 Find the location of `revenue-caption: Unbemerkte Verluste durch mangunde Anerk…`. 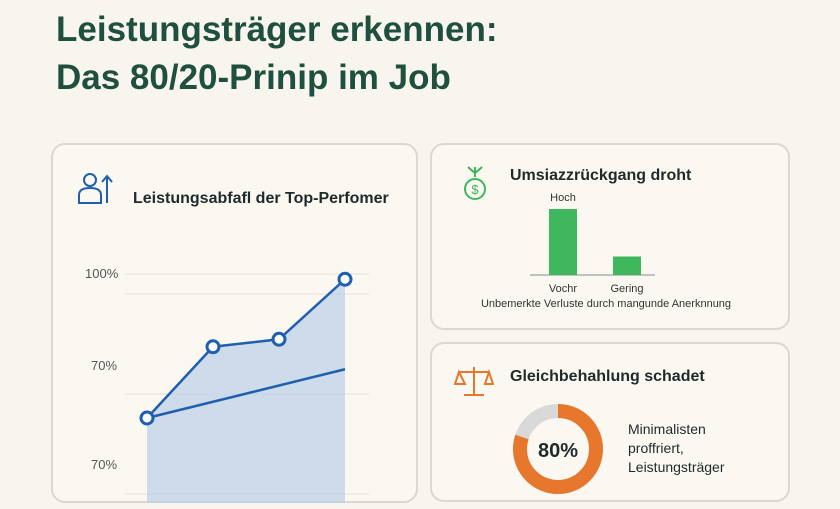

revenue-caption: Unbemerkte Verluste durch mangunde Anerk… is located at coordinates (606, 304).